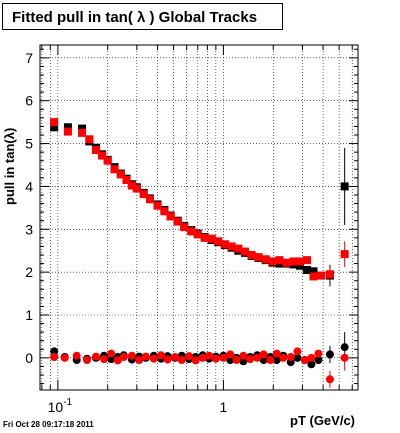  What do you see at coordinates (60, 406) in the screenshot?
I see `x-tick-label: 10-1` at bounding box center [60, 406].